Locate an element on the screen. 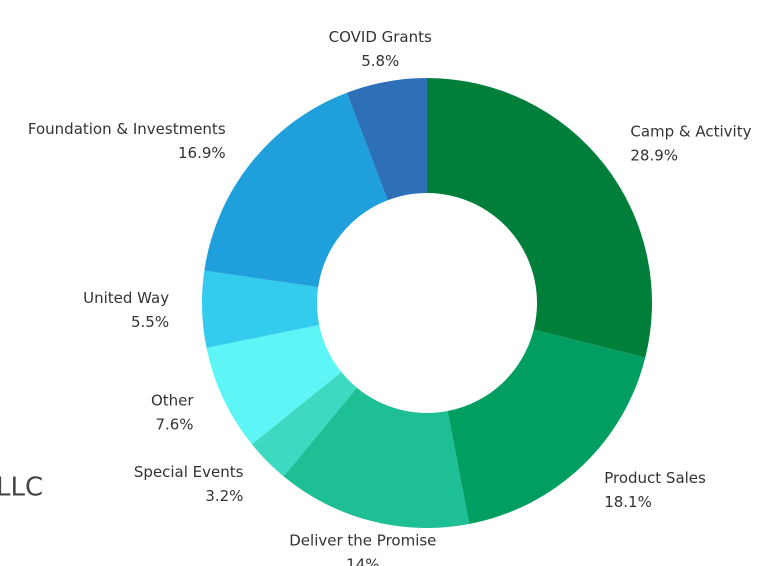 The image size is (761, 566). segment-label: Special Events is located at coordinates (189, 472).